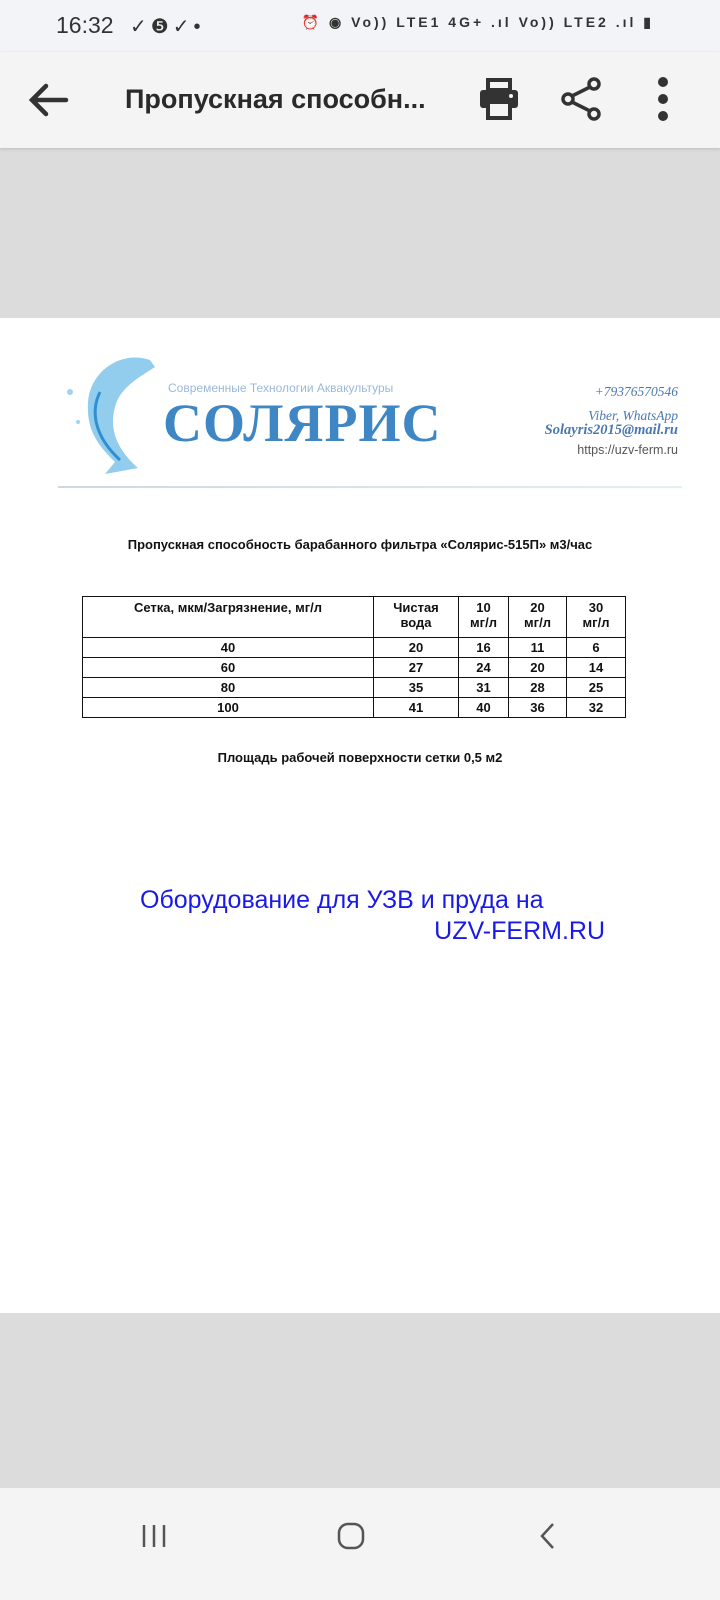 This screenshot has width=720, height=1600. I want to click on header-cell: Чистая вода, so click(416, 617).